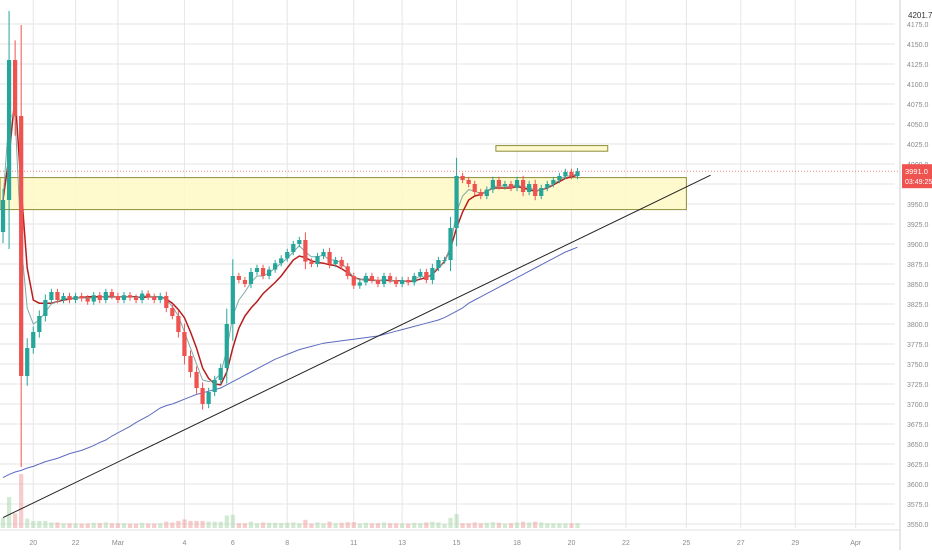 The image size is (932, 555). Describe the element at coordinates (918, 325) in the screenshot. I see `price-tick-label: 3800.0` at that location.